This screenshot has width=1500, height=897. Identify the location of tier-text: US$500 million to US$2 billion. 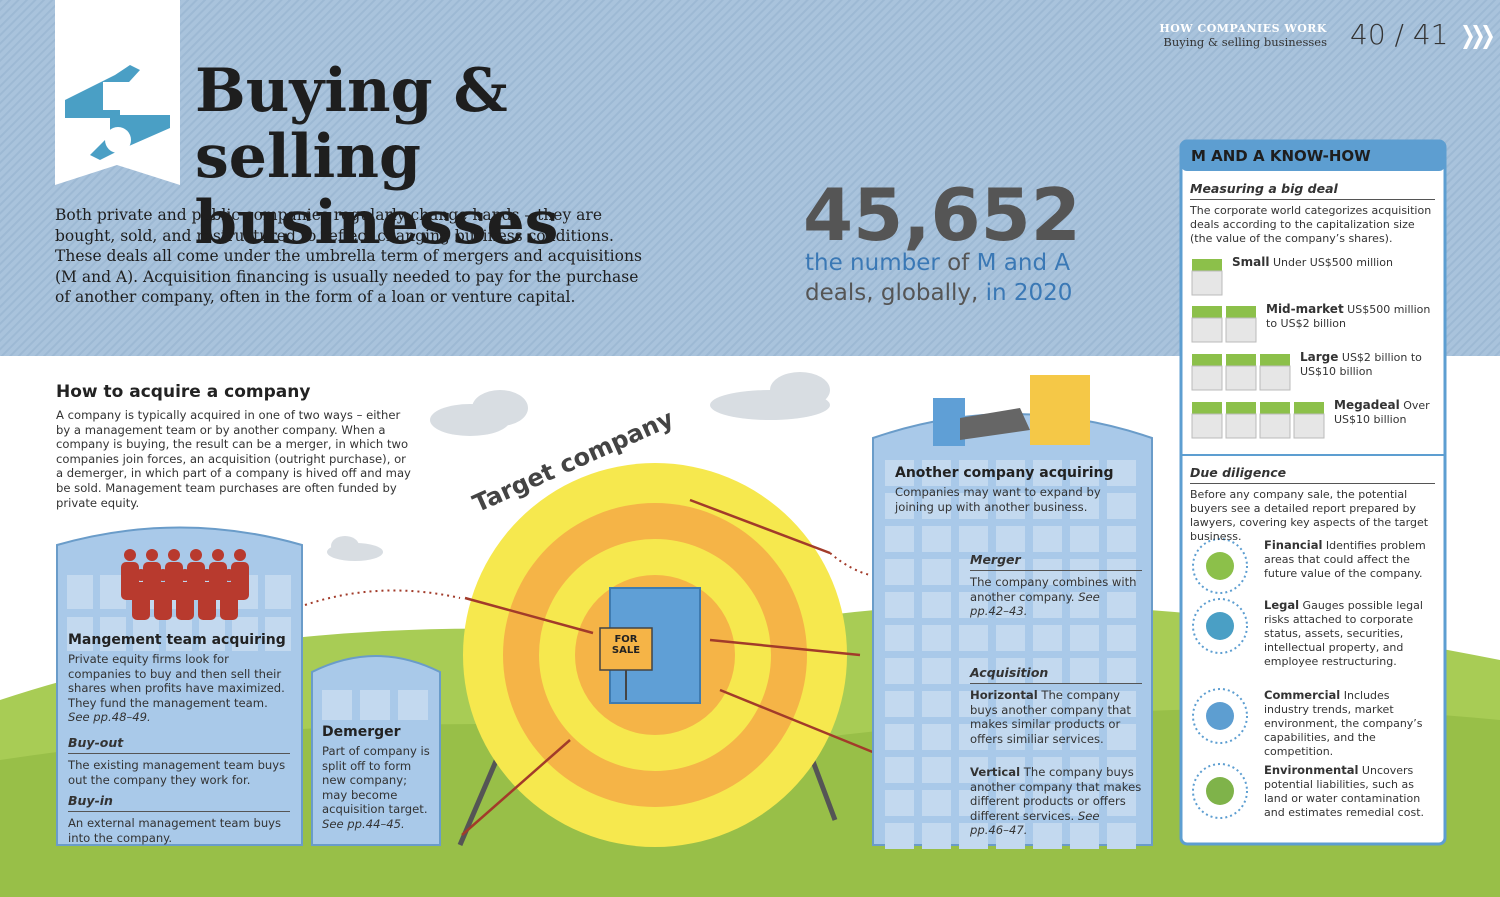
(1348, 316).